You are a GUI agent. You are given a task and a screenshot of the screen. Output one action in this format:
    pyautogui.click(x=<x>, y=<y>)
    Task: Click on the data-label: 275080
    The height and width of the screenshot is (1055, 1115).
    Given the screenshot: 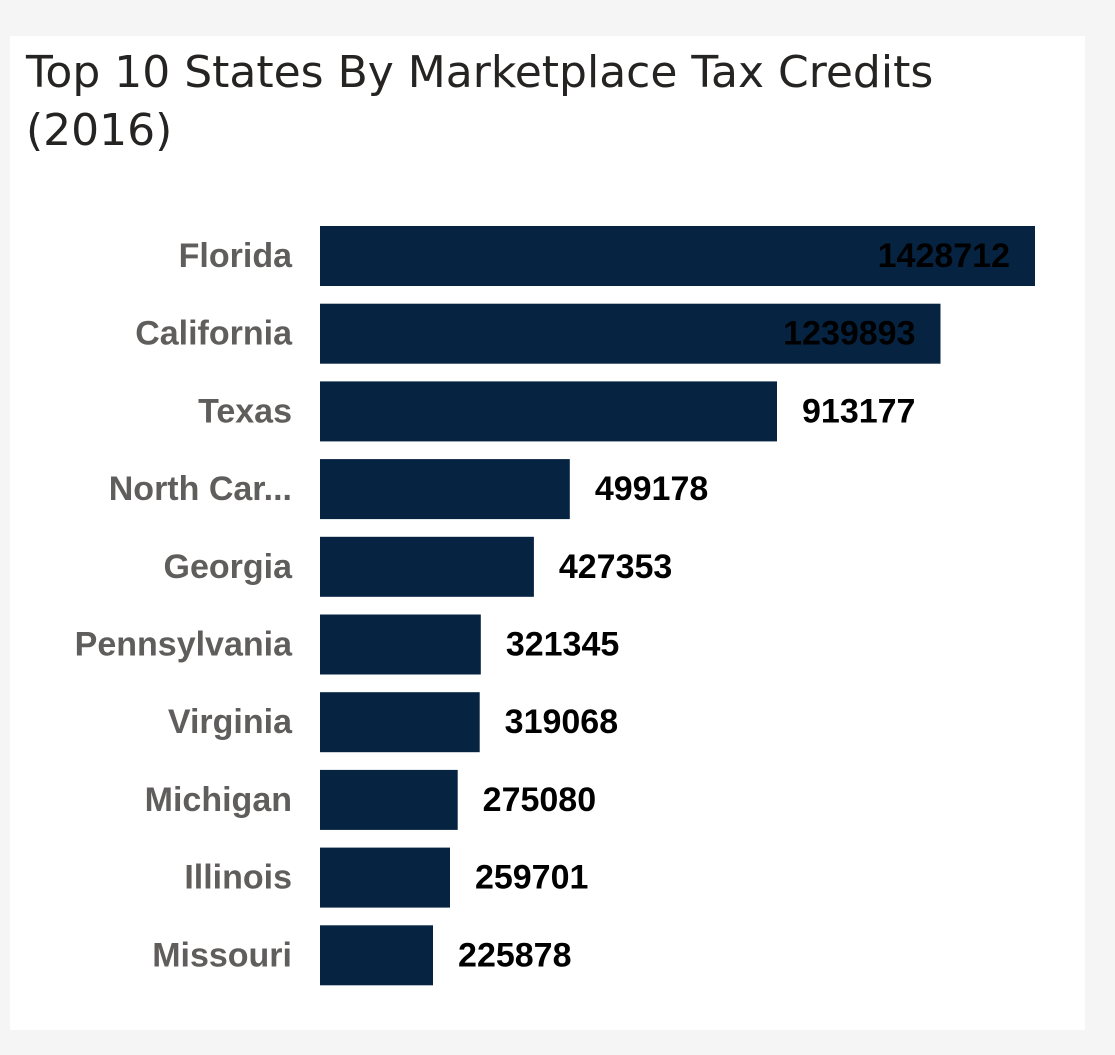 What is the action you would take?
    pyautogui.click(x=539, y=800)
    